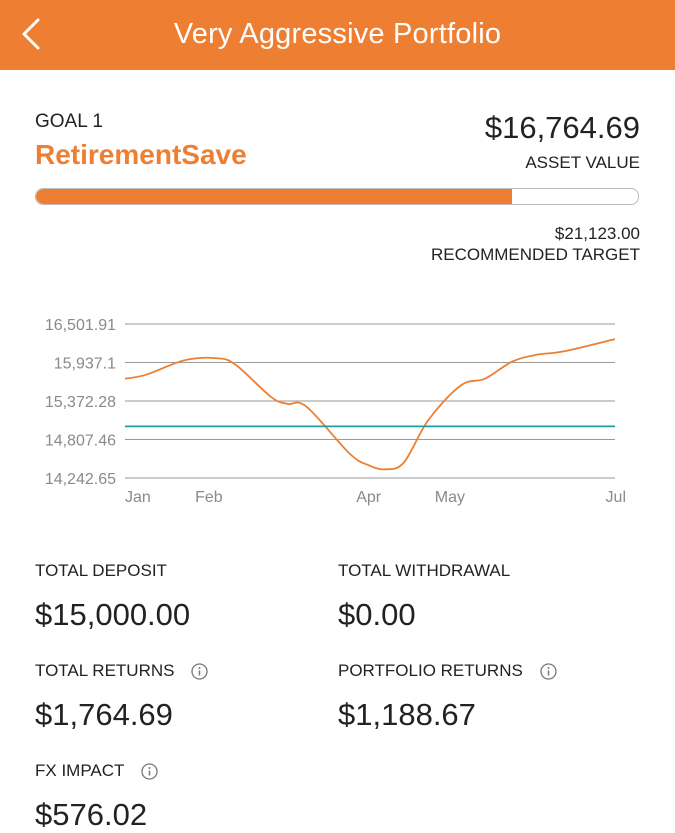 The width and height of the screenshot is (675, 833). I want to click on x-tick-label: Jan, so click(138, 497).